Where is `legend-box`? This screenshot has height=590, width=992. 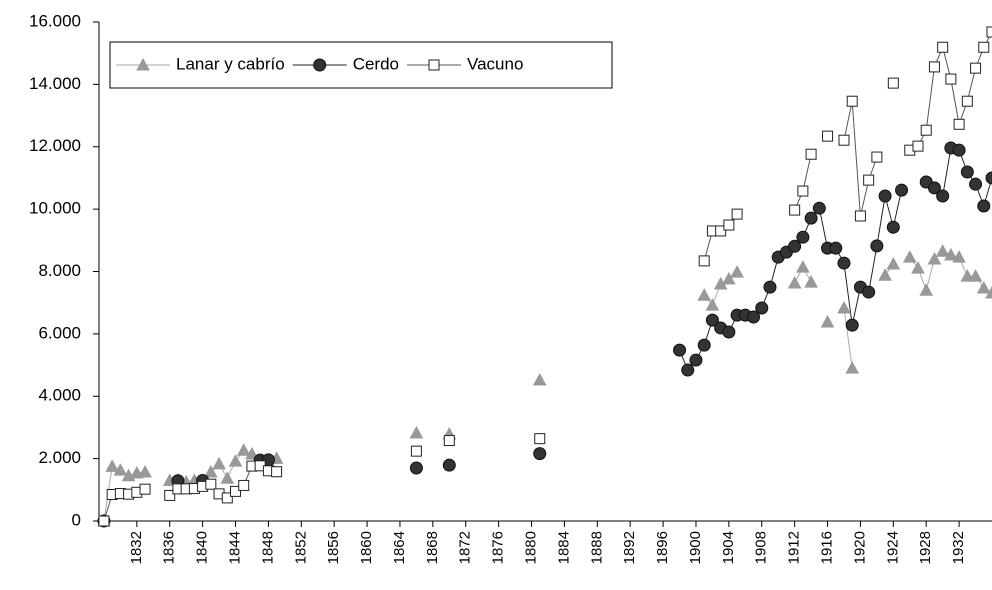 legend-box is located at coordinates (361, 65).